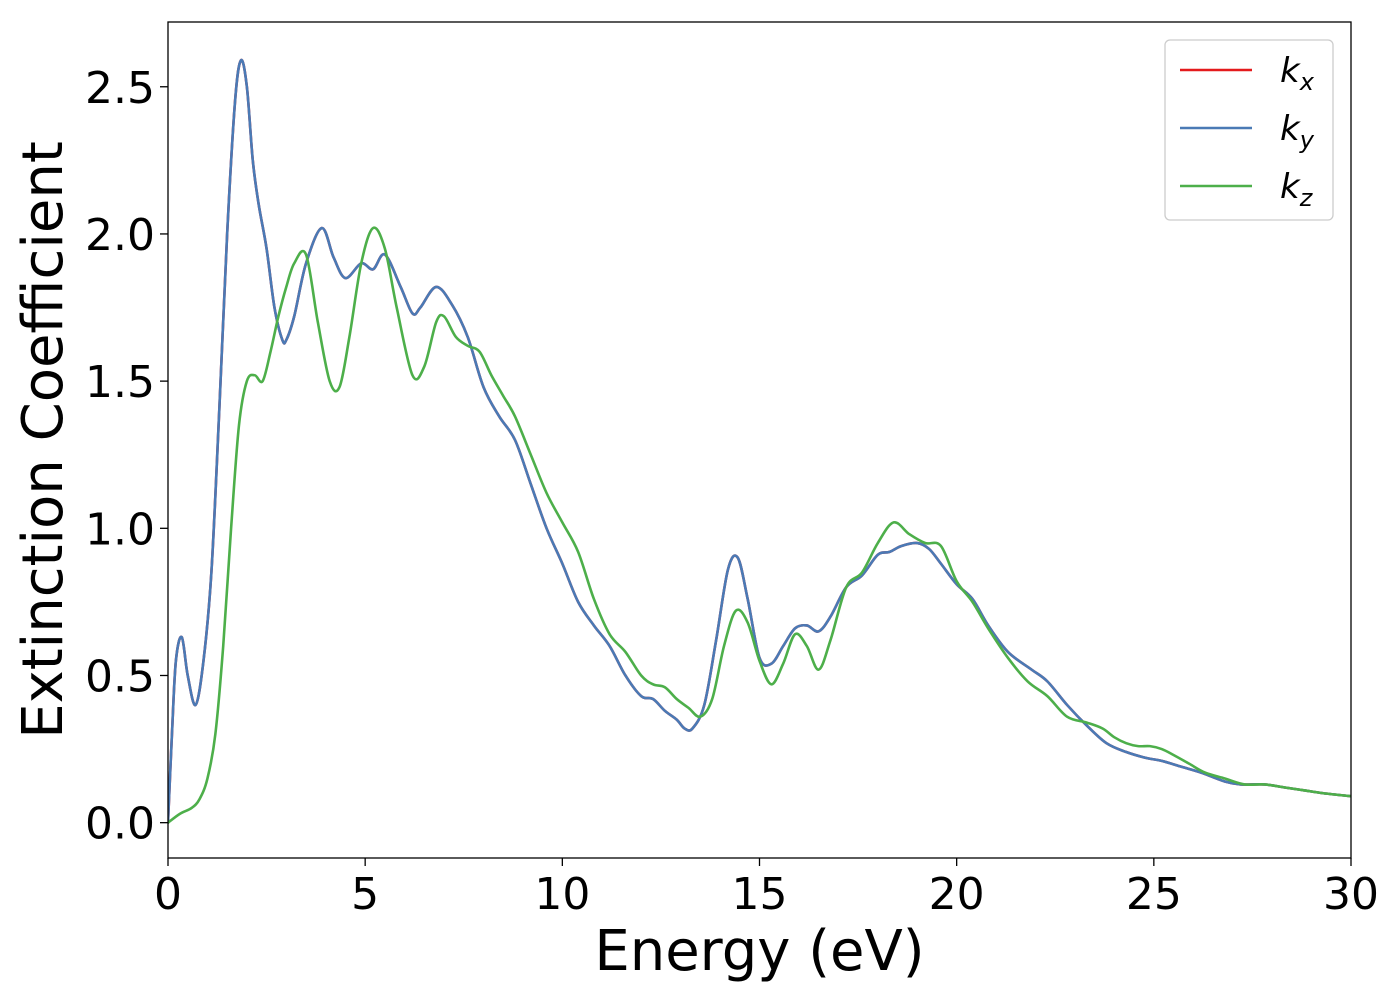 The width and height of the screenshot is (1400, 1005). Describe the element at coordinates (120, 676) in the screenshot. I see `y-tick-label: 0.5` at that location.